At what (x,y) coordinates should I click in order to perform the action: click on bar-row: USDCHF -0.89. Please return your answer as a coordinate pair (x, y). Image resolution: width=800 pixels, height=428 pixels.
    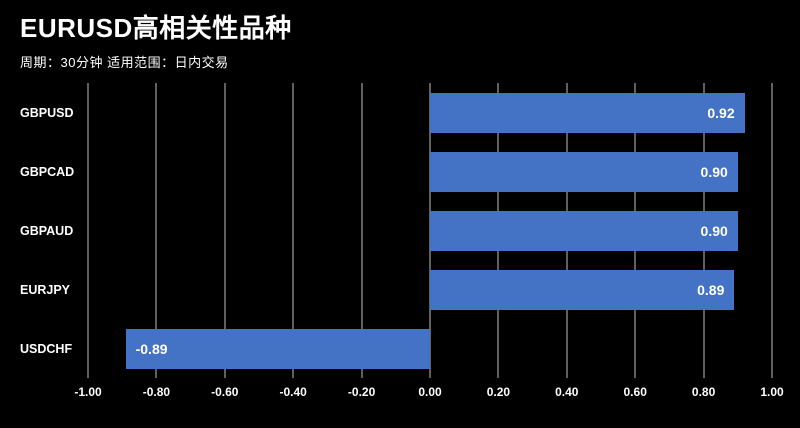
    Looking at the image, I should click on (400, 348).